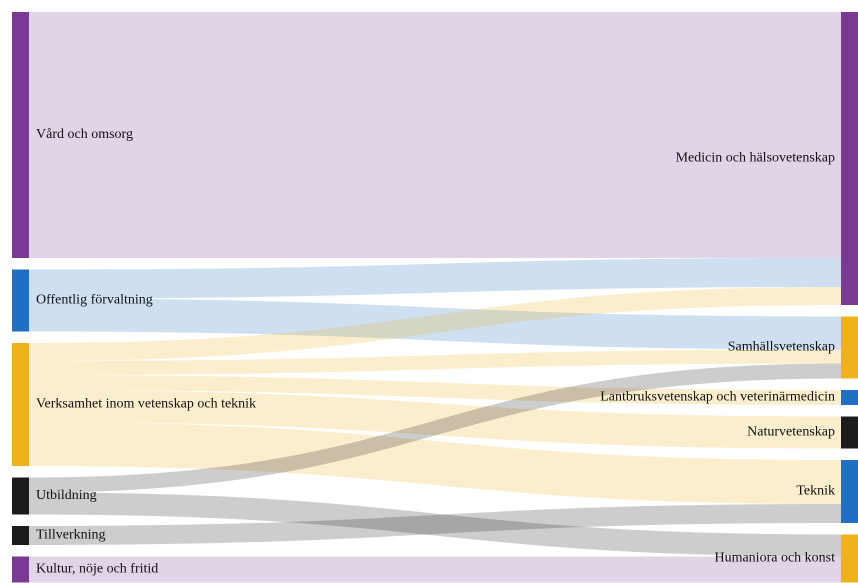  What do you see at coordinates (791, 432) in the screenshot?
I see `target-label: Naturvetenskap` at bounding box center [791, 432].